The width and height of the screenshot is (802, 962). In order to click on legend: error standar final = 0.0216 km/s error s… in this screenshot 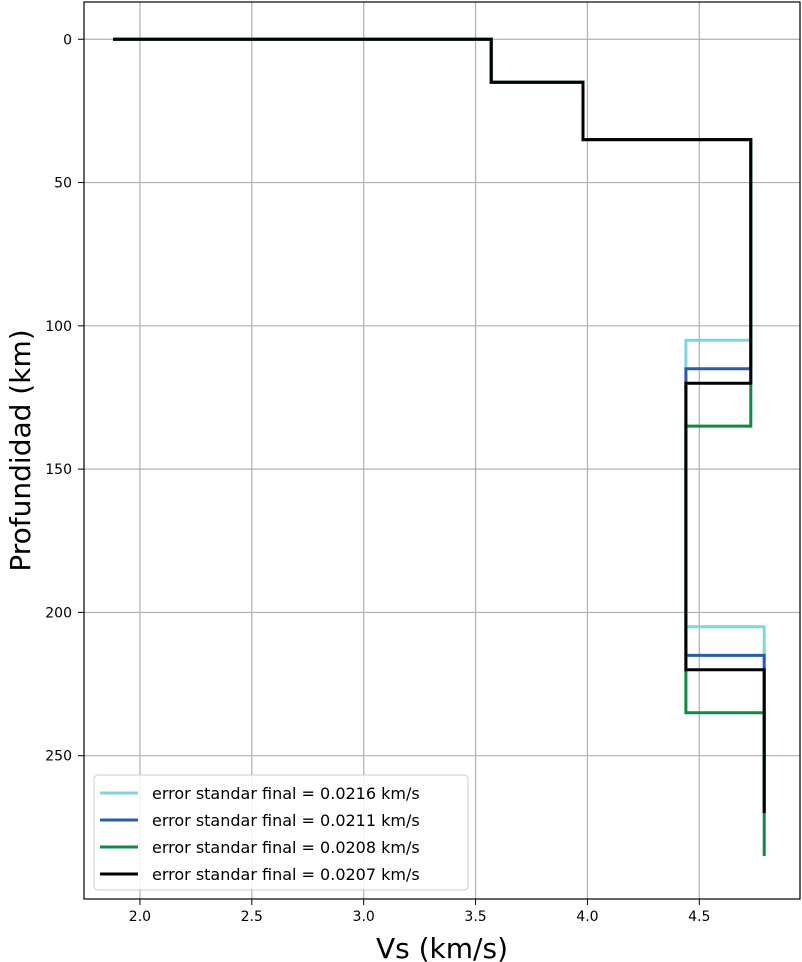, I will do `click(281, 832)`.